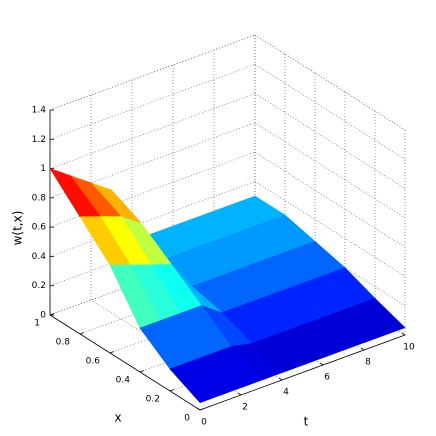 Image resolution: width=436 pixels, height=436 pixels. What do you see at coordinates (37, 324) in the screenshot?
I see `y-tick-label: 1` at bounding box center [37, 324].